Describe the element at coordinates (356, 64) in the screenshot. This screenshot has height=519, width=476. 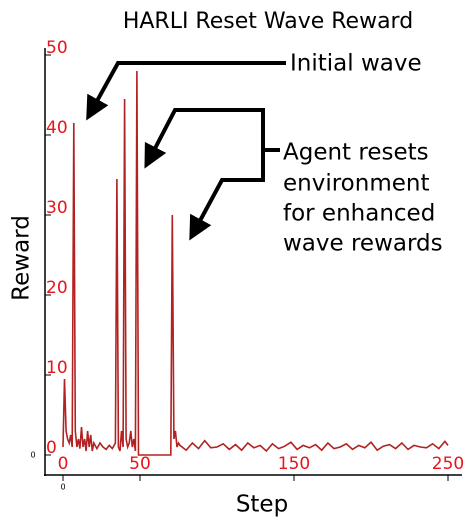
I see `annotation: Initial wave` at that location.